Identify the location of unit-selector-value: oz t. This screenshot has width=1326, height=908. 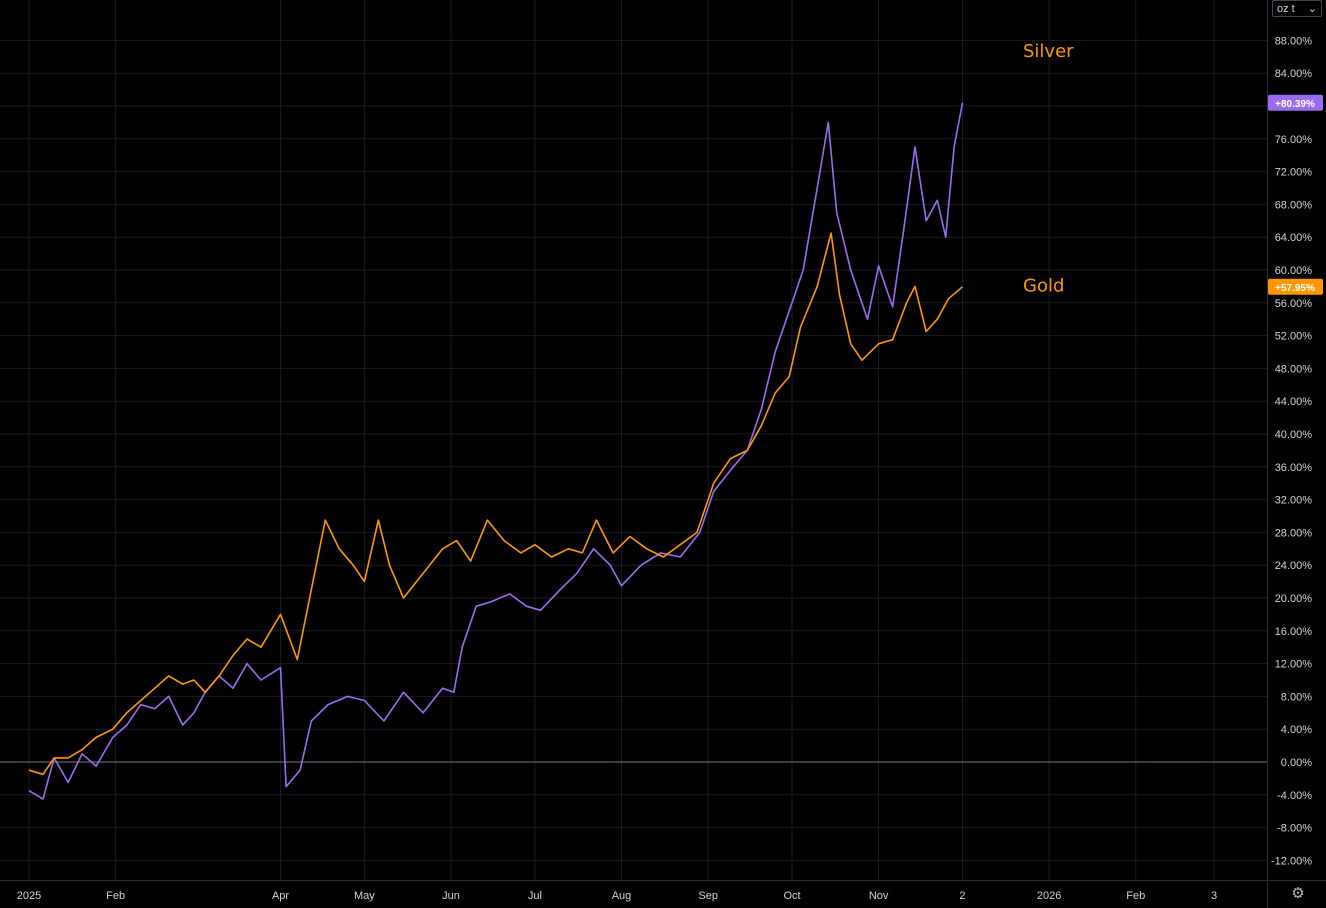
(1286, 8).